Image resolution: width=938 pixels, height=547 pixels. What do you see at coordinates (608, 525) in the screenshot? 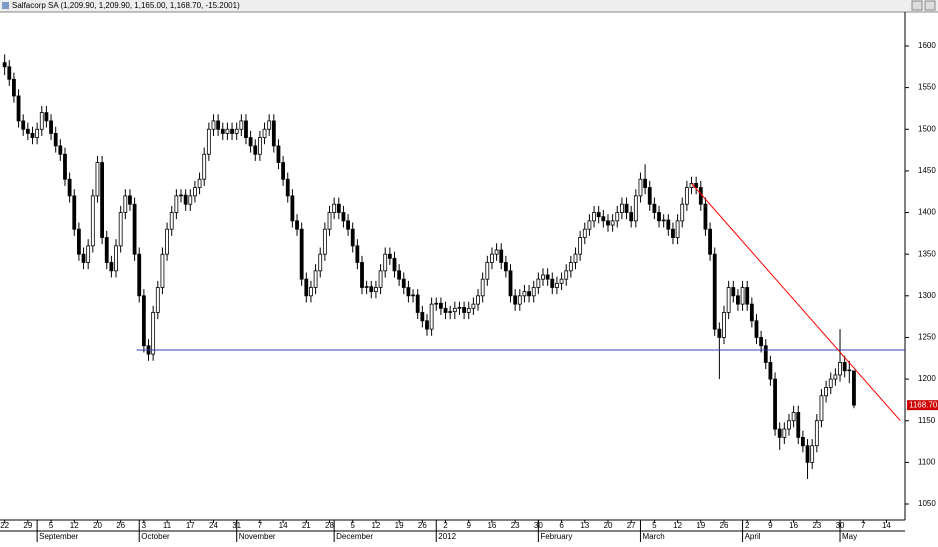
I see `x-tick-label: 20` at bounding box center [608, 525].